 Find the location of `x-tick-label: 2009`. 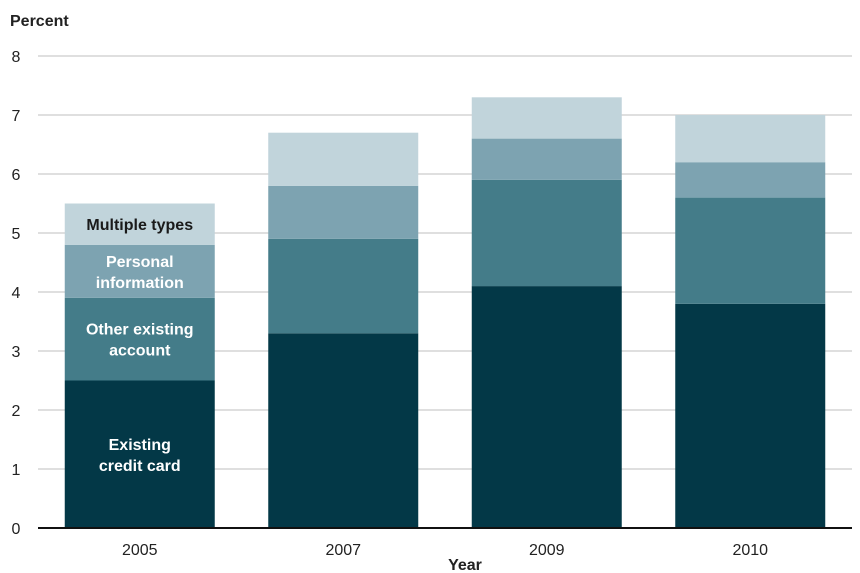

x-tick-label: 2009 is located at coordinates (547, 550).